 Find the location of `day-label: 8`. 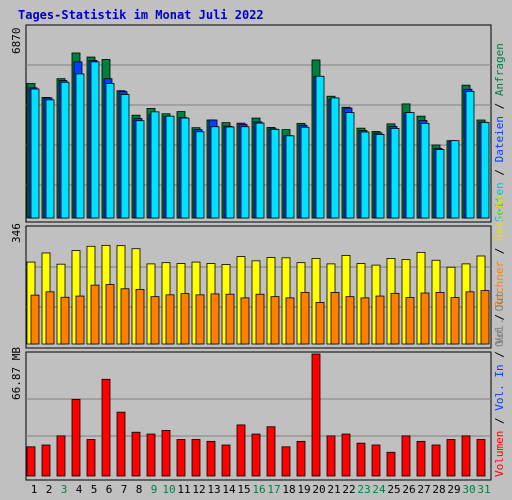

day-label: 8 is located at coordinates (139, 489).